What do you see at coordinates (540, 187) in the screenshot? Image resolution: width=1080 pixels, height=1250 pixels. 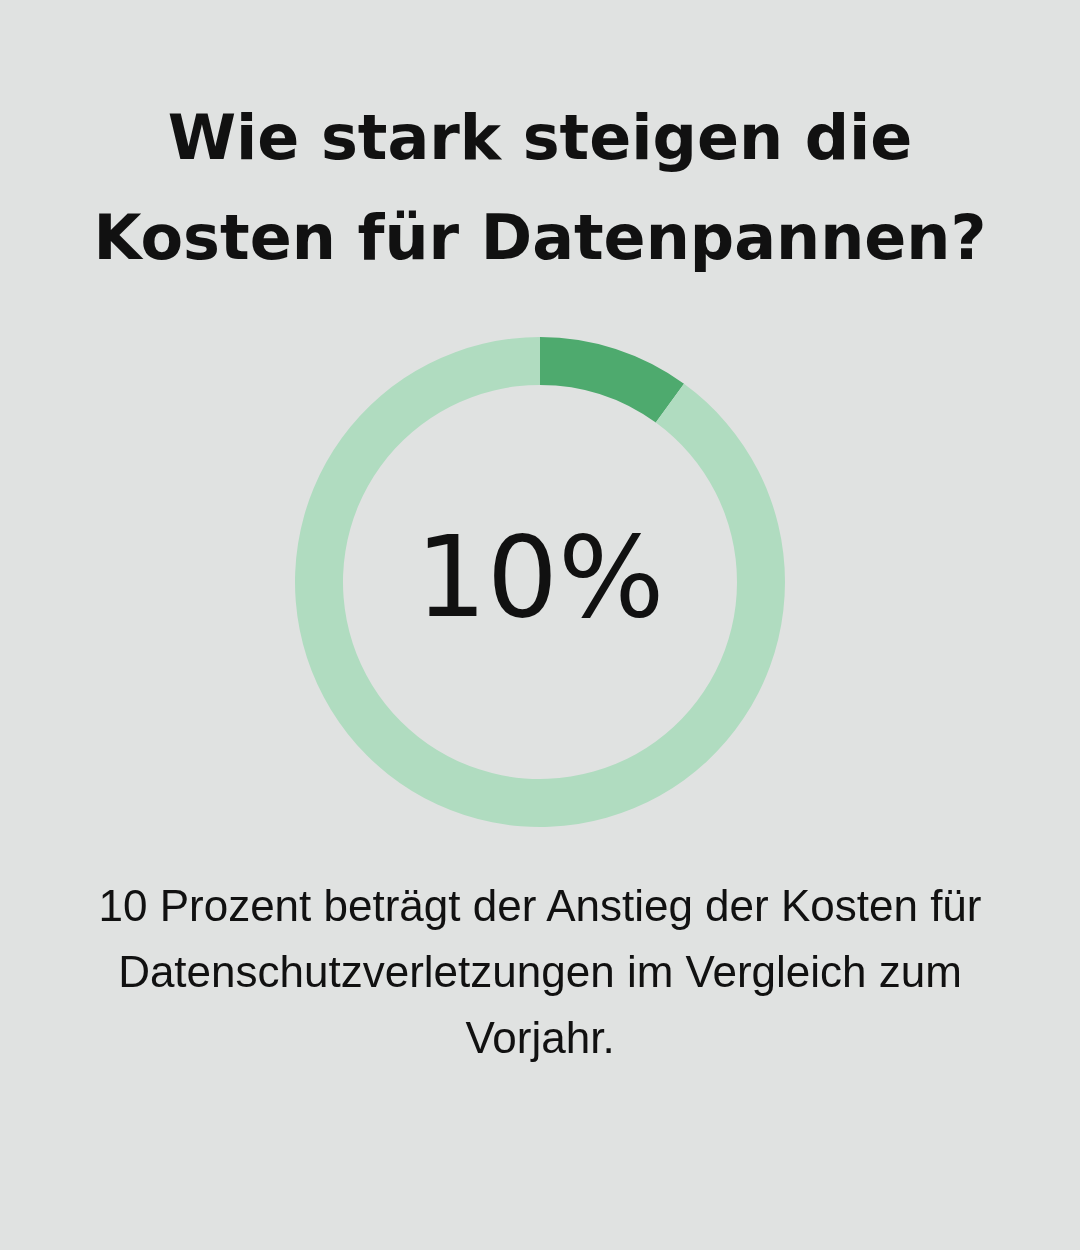 I see `chart-title: Wie stark steigen die Kosten für Datenpannen?` at bounding box center [540, 187].